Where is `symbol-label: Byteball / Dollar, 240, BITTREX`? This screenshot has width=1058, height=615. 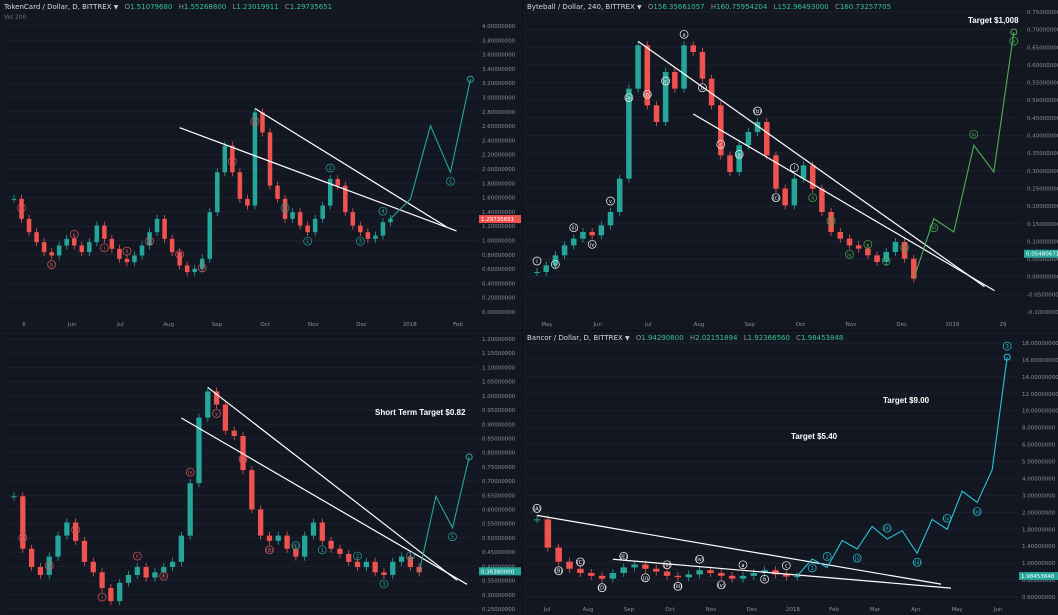
symbol-label: Byteball / Dollar, 240, BITTREX is located at coordinates (581, 7).